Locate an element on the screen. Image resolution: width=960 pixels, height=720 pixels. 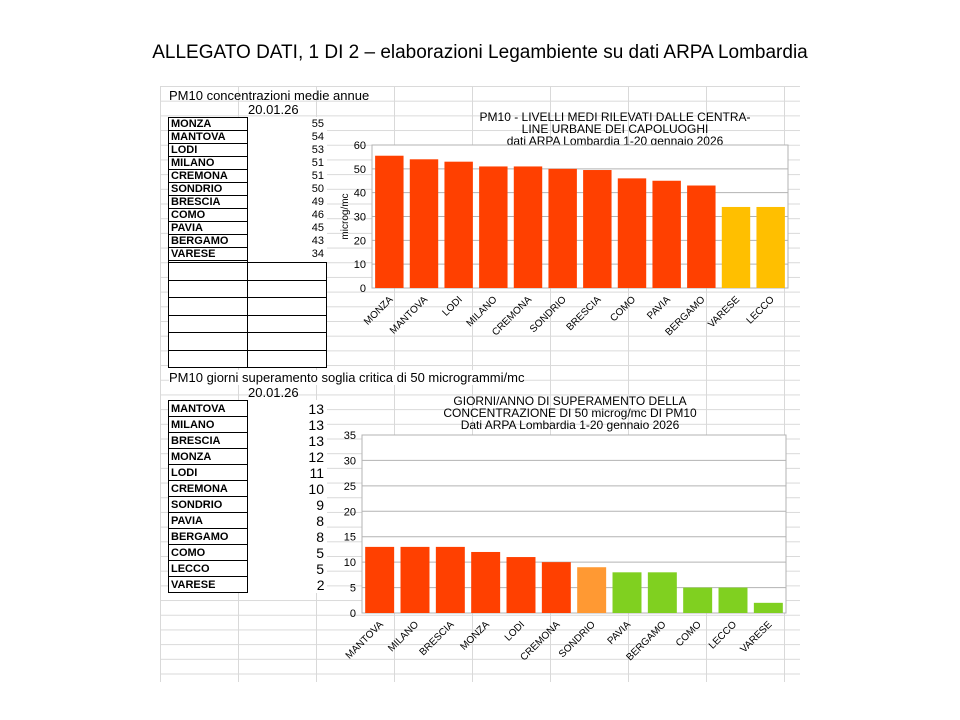
value-cell: 43 is located at coordinates (317, 241).